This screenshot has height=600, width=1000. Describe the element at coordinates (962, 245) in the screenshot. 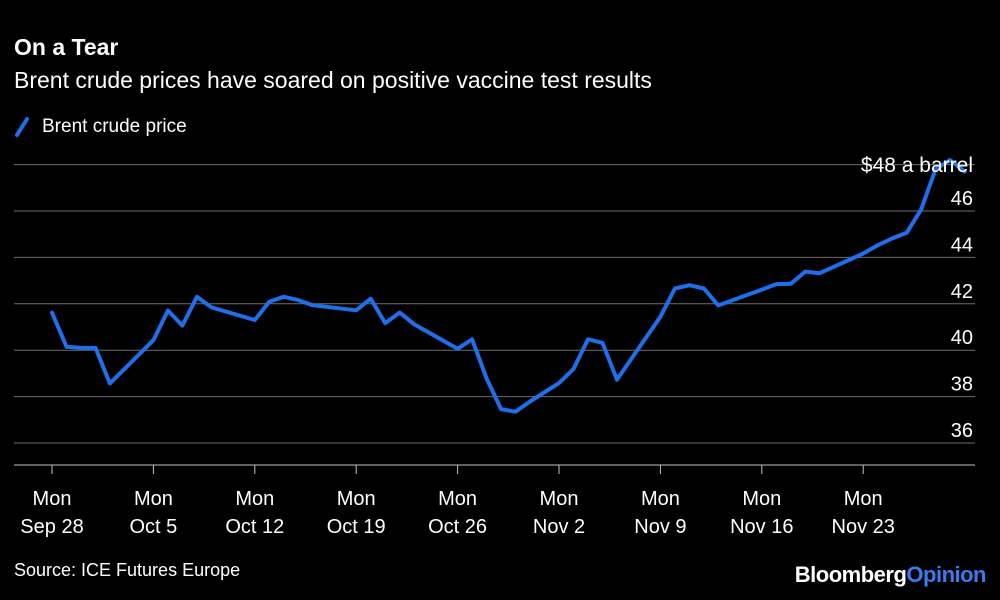

I see `y-tick-label-44: 44` at that location.